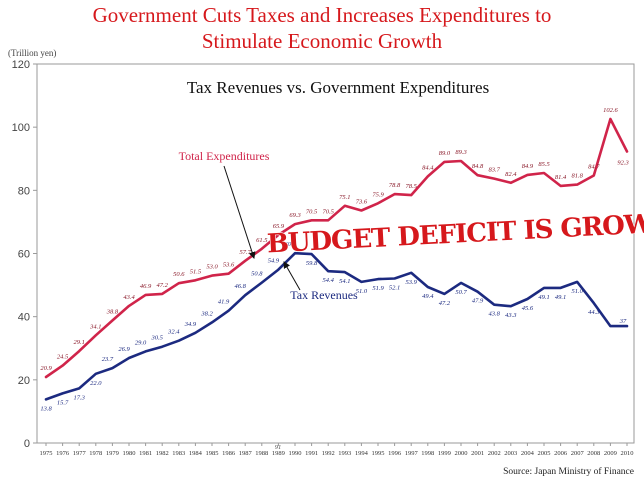 Image resolution: width=644 pixels, height=487 pixels. I want to click on data-label-tax-revenues: 22.0, so click(96, 383).